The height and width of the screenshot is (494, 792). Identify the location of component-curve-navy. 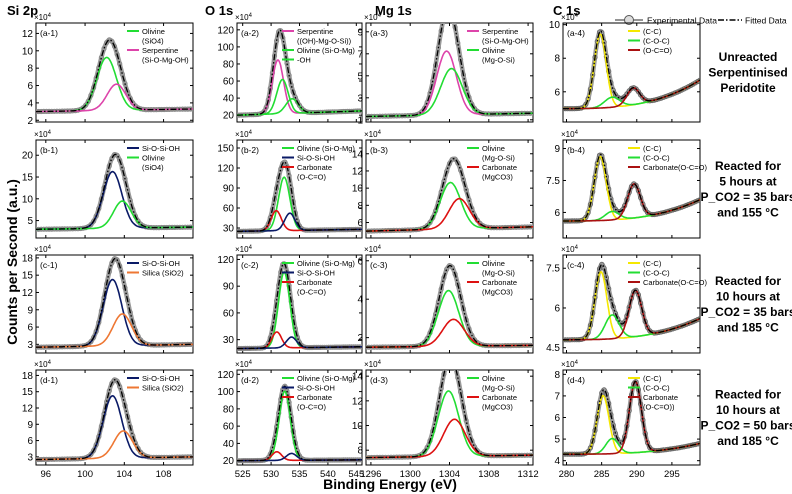
(114, 427).